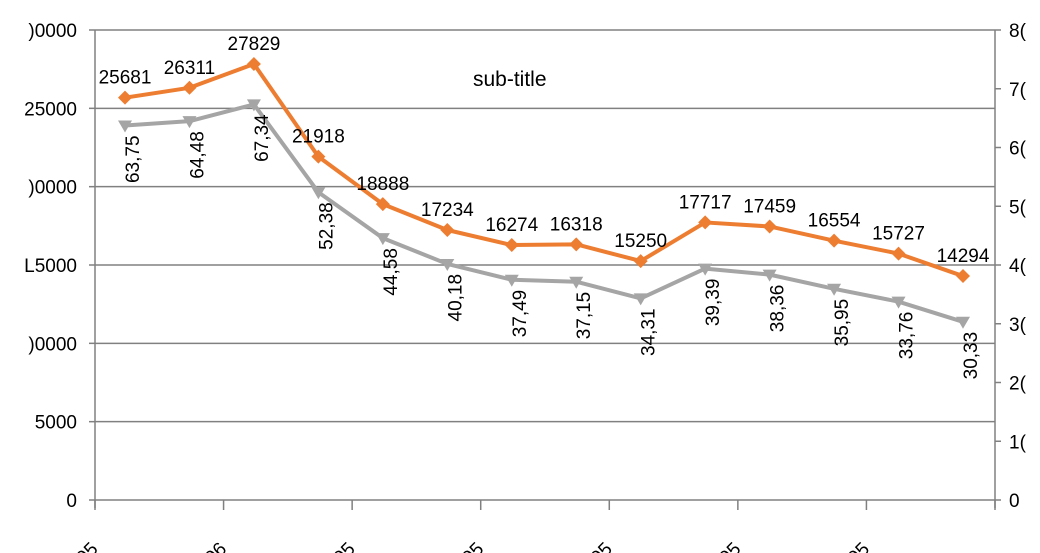  What do you see at coordinates (50, 266) in the screenshot?
I see `left-tick-label: L5000` at bounding box center [50, 266].